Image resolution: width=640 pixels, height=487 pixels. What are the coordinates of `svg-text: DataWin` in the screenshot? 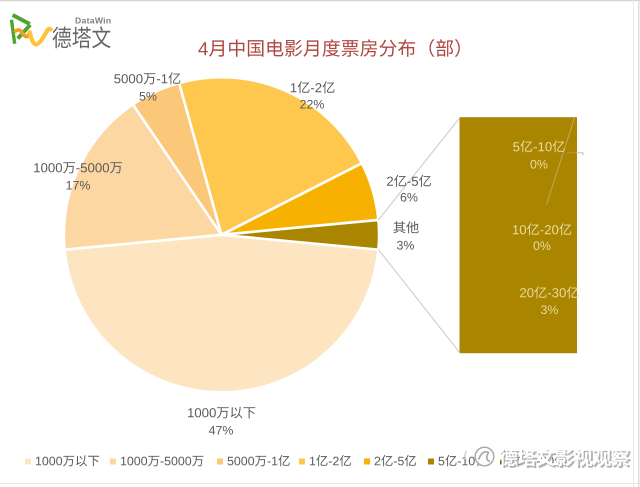 It's located at (93, 21).